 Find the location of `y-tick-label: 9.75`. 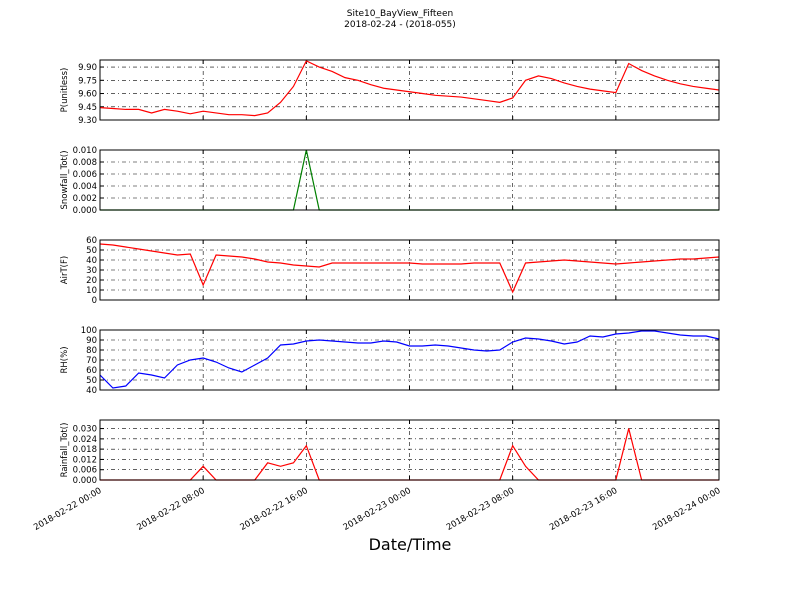

y-tick-label: 9.75 is located at coordinates (87, 81).